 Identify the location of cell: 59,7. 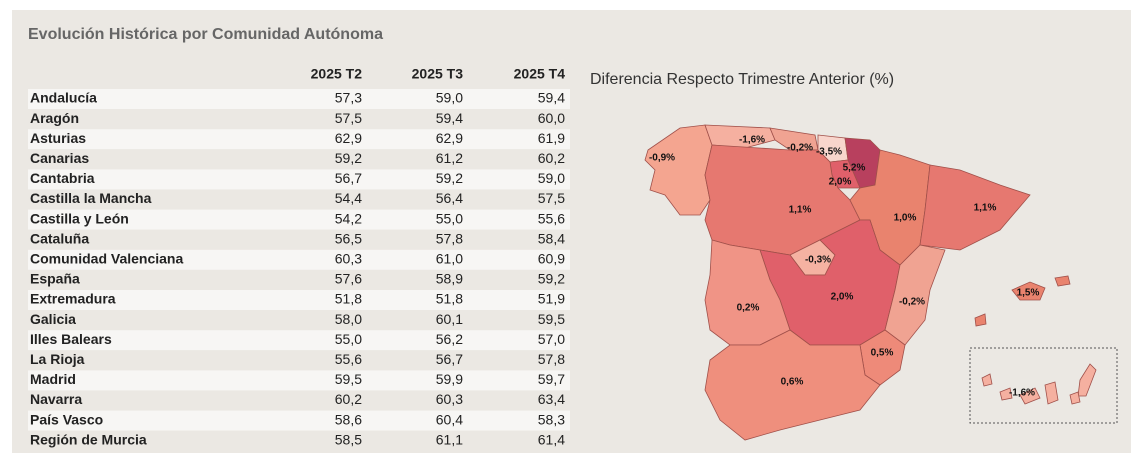
(551, 379).